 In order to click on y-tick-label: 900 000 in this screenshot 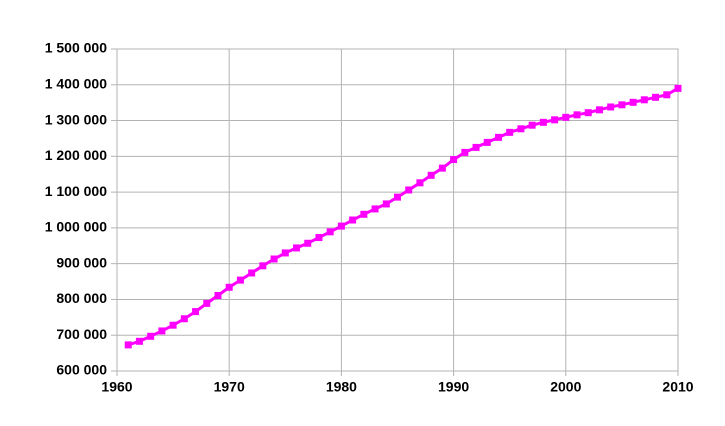, I will do `click(81, 262)`.